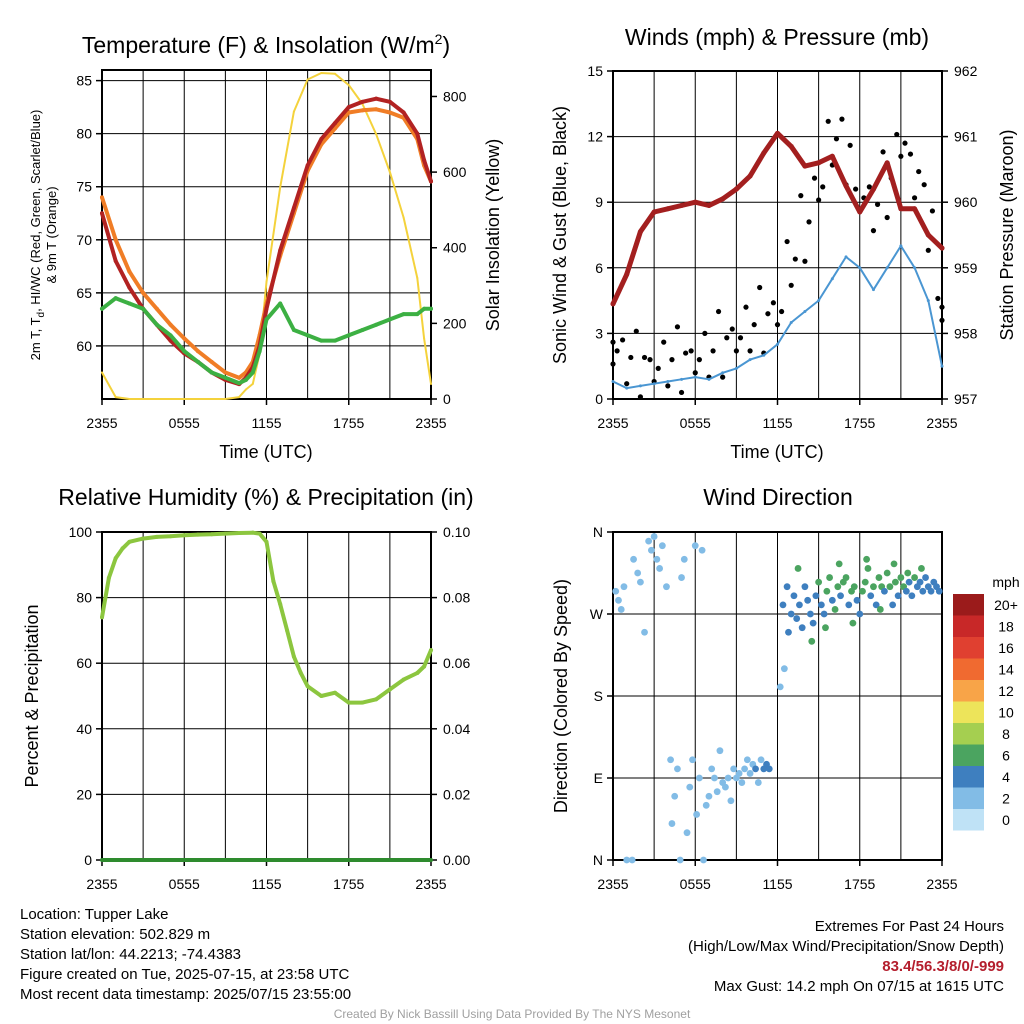  I want to click on chart-title: Wind Direction, so click(778, 497).